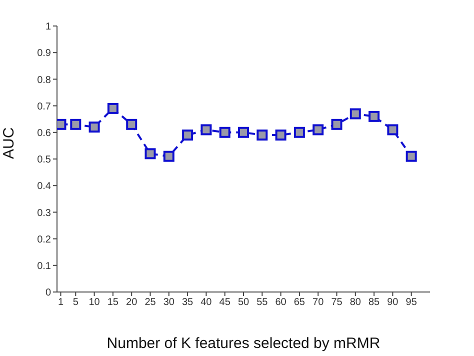 This screenshot has width=474, height=356. What do you see at coordinates (44, 133) in the screenshot?
I see `y-tick-label: 0.6` at bounding box center [44, 133].